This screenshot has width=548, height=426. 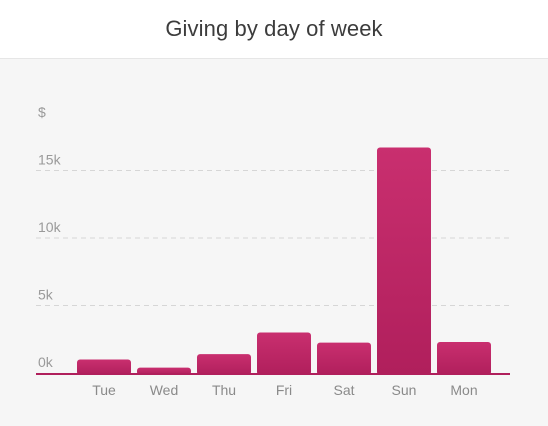 What do you see at coordinates (463, 390) in the screenshot?
I see `x-tick-label-mon: Mon` at bounding box center [463, 390].